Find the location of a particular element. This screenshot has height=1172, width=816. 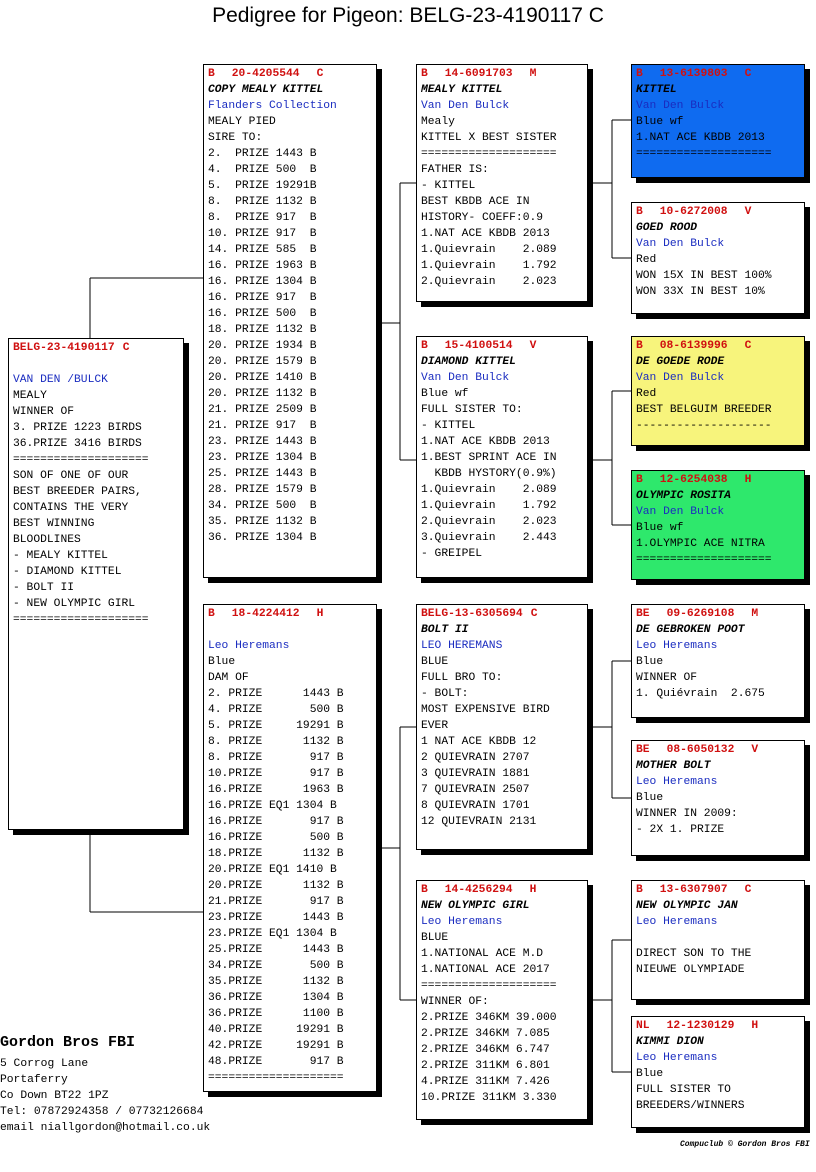

ring-part: 14-4256294 is located at coordinates (478, 890).